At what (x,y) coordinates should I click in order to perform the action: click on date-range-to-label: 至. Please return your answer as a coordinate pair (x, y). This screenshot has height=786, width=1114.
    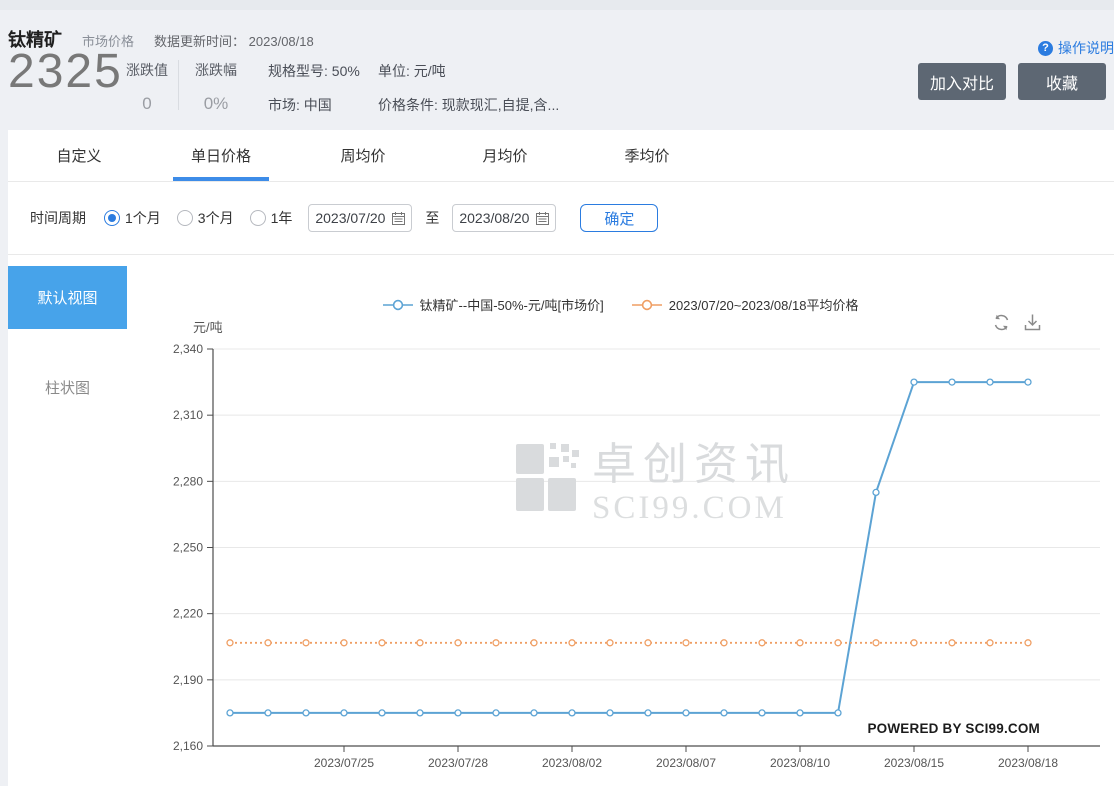
    Looking at the image, I should click on (432, 218).